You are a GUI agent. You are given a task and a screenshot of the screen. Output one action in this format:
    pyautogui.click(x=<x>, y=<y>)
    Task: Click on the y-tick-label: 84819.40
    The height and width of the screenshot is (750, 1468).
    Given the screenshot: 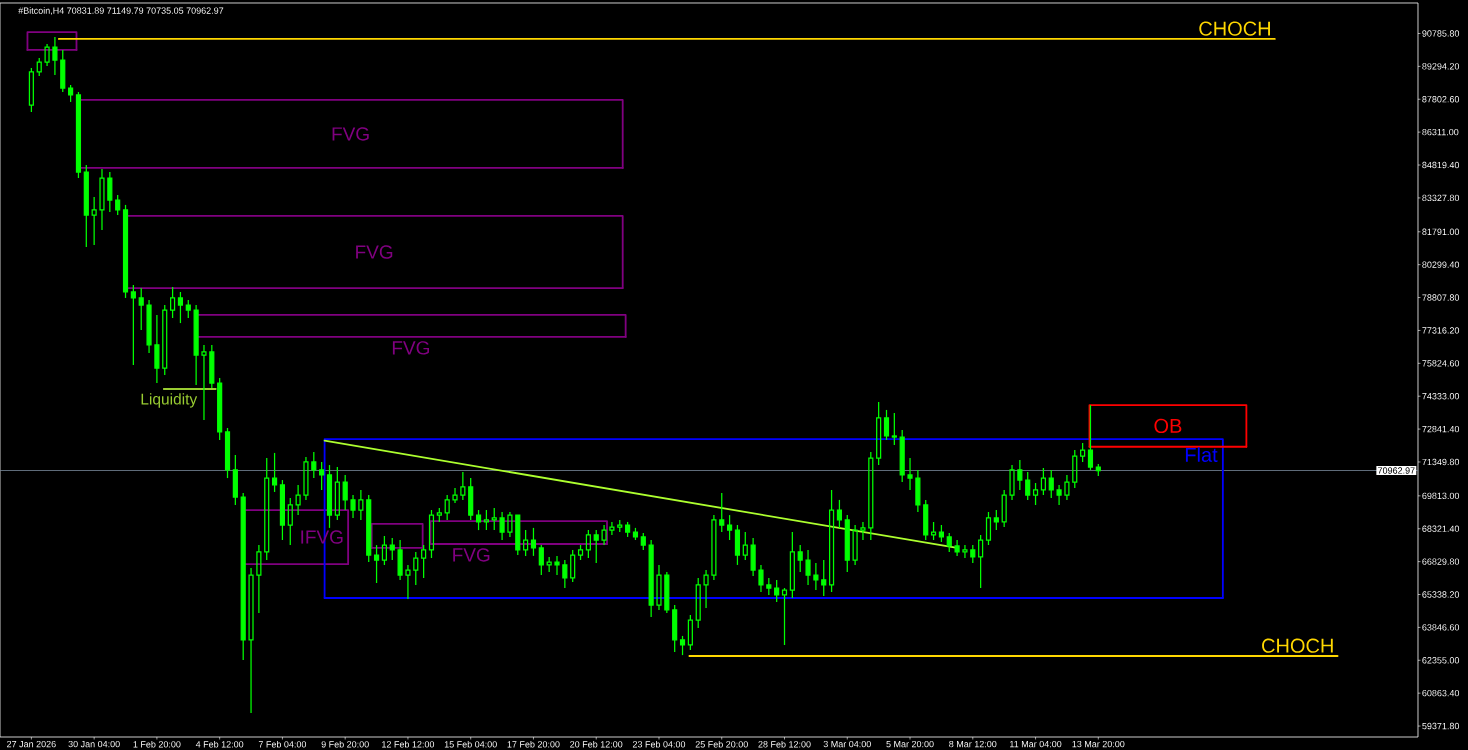 What is the action you would take?
    pyautogui.click(x=1441, y=165)
    